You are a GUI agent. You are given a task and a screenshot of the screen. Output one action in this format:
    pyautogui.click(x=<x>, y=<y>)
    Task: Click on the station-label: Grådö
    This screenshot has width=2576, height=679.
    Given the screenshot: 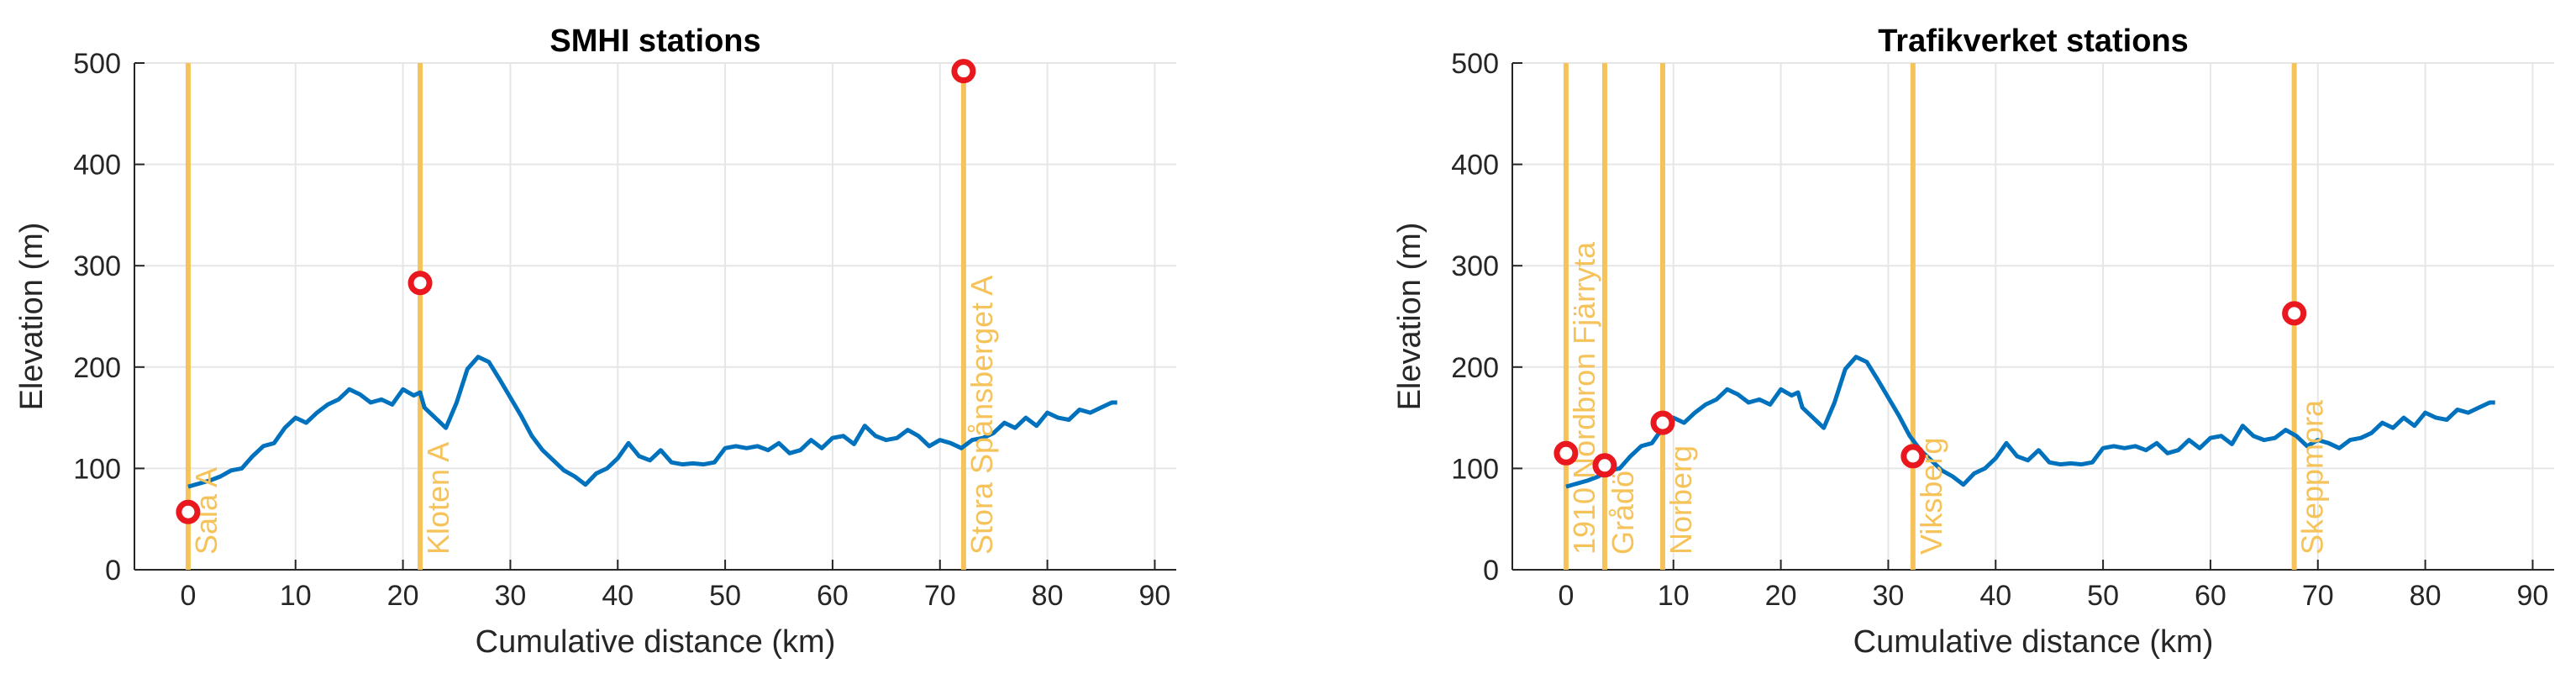 What is the action you would take?
    pyautogui.click(x=1623, y=513)
    